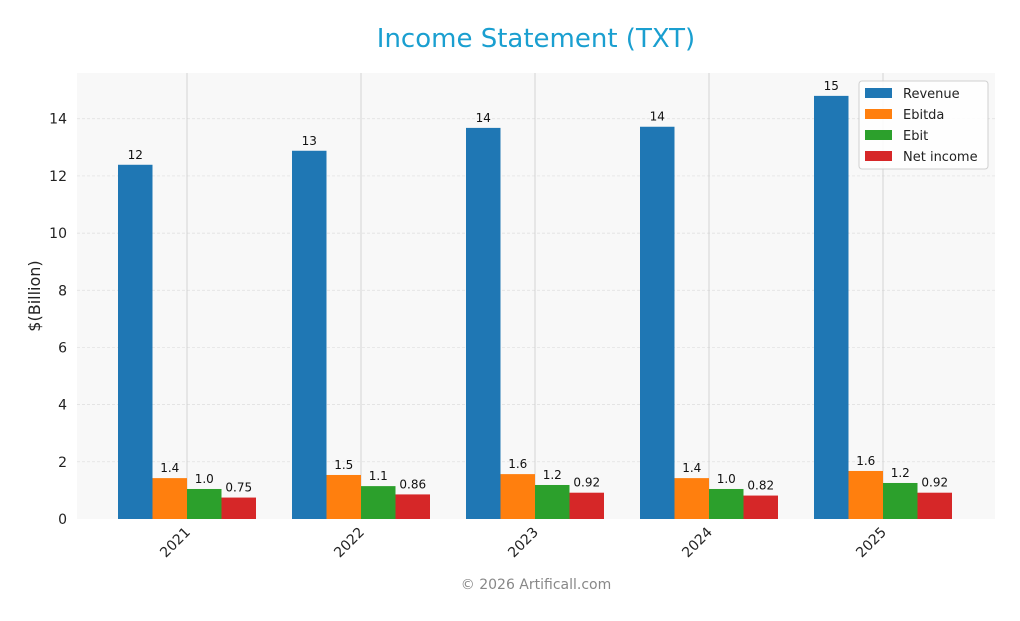  What do you see at coordinates (238, 488) in the screenshot?
I see `data-label: 0.75` at bounding box center [238, 488].